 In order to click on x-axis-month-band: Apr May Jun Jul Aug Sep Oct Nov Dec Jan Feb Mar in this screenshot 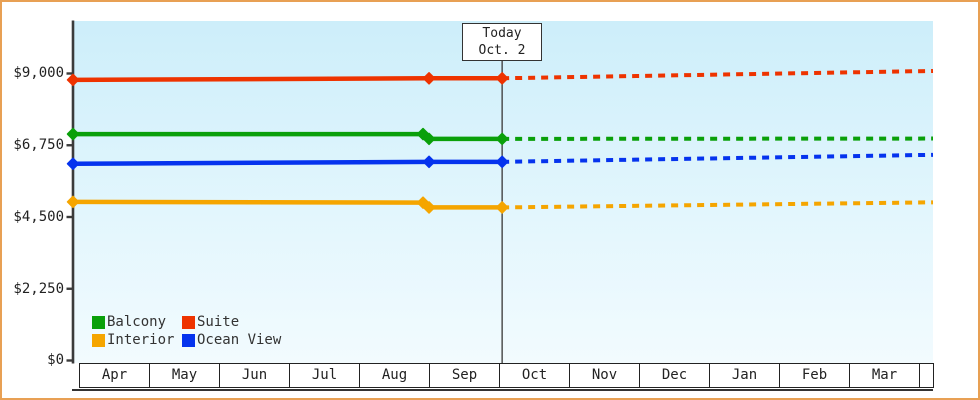, I will do `click(506, 375)`.